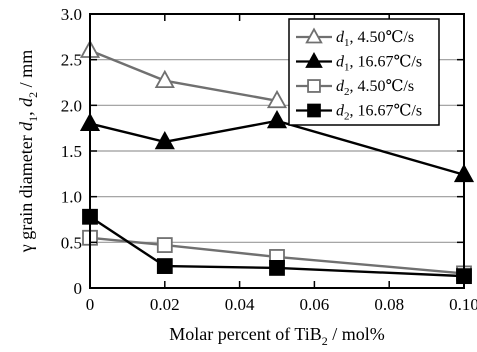 The height and width of the screenshot is (352, 477). Describe the element at coordinates (71, 105) in the screenshot. I see `y-tick-label: 2.0` at that location.